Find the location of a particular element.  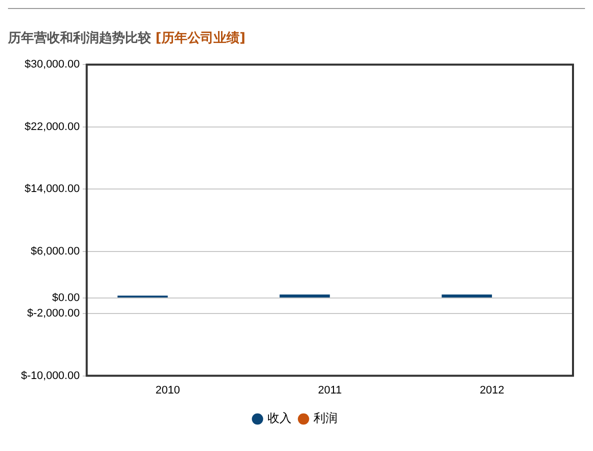

legend-label: 收入 is located at coordinates (280, 418).